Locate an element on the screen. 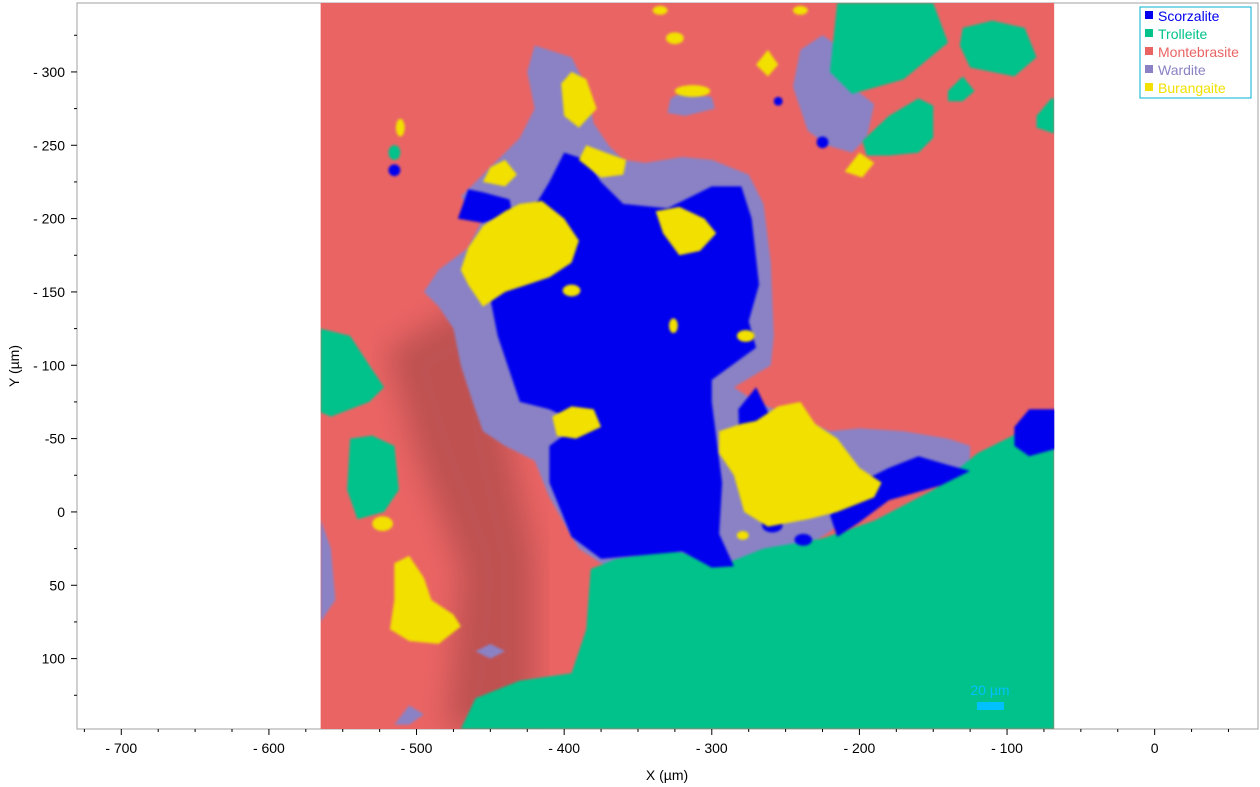 This screenshot has width=1260, height=787. y-tick-label: - 250 is located at coordinates (49, 145).